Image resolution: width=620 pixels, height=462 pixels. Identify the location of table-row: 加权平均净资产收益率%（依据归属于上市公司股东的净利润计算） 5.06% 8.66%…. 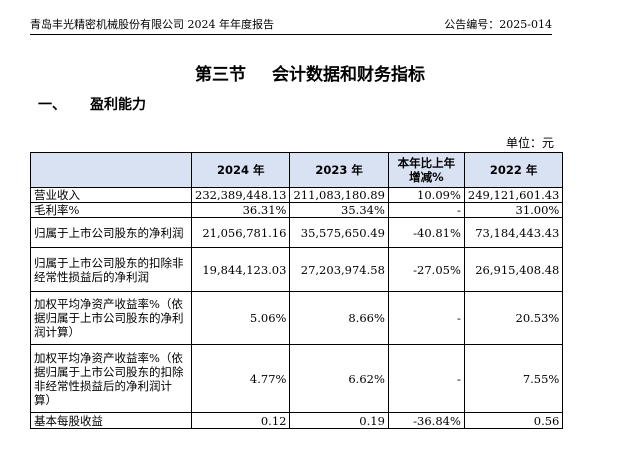
(297, 318).